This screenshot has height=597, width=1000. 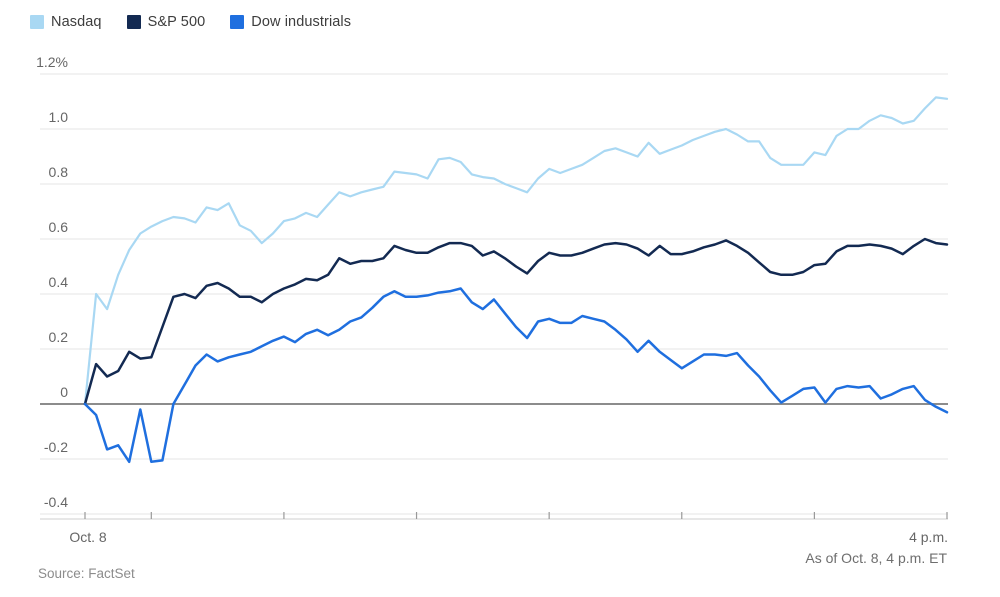 I want to click on legend-item-nasdaq: Nasdaq, so click(x=66, y=22).